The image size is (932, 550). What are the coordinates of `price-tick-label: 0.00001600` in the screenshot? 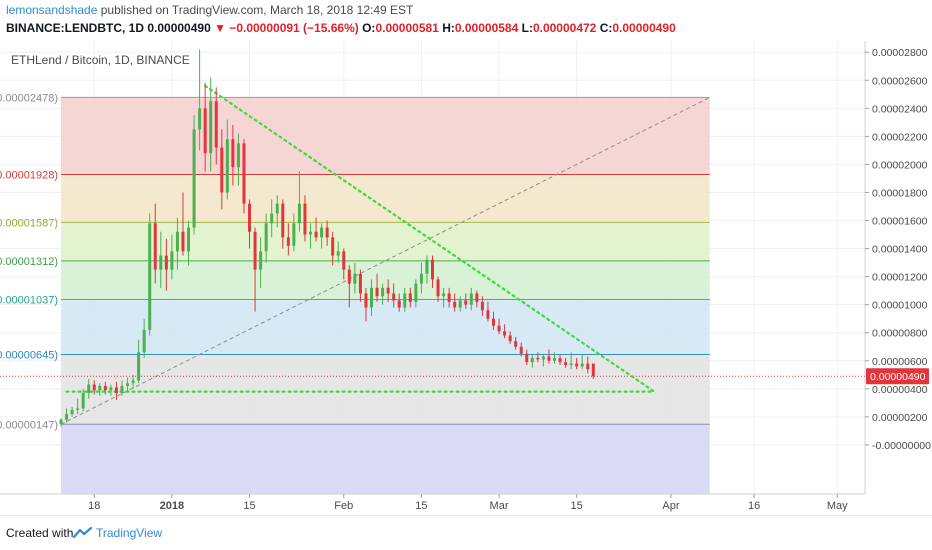 It's located at (900, 222).